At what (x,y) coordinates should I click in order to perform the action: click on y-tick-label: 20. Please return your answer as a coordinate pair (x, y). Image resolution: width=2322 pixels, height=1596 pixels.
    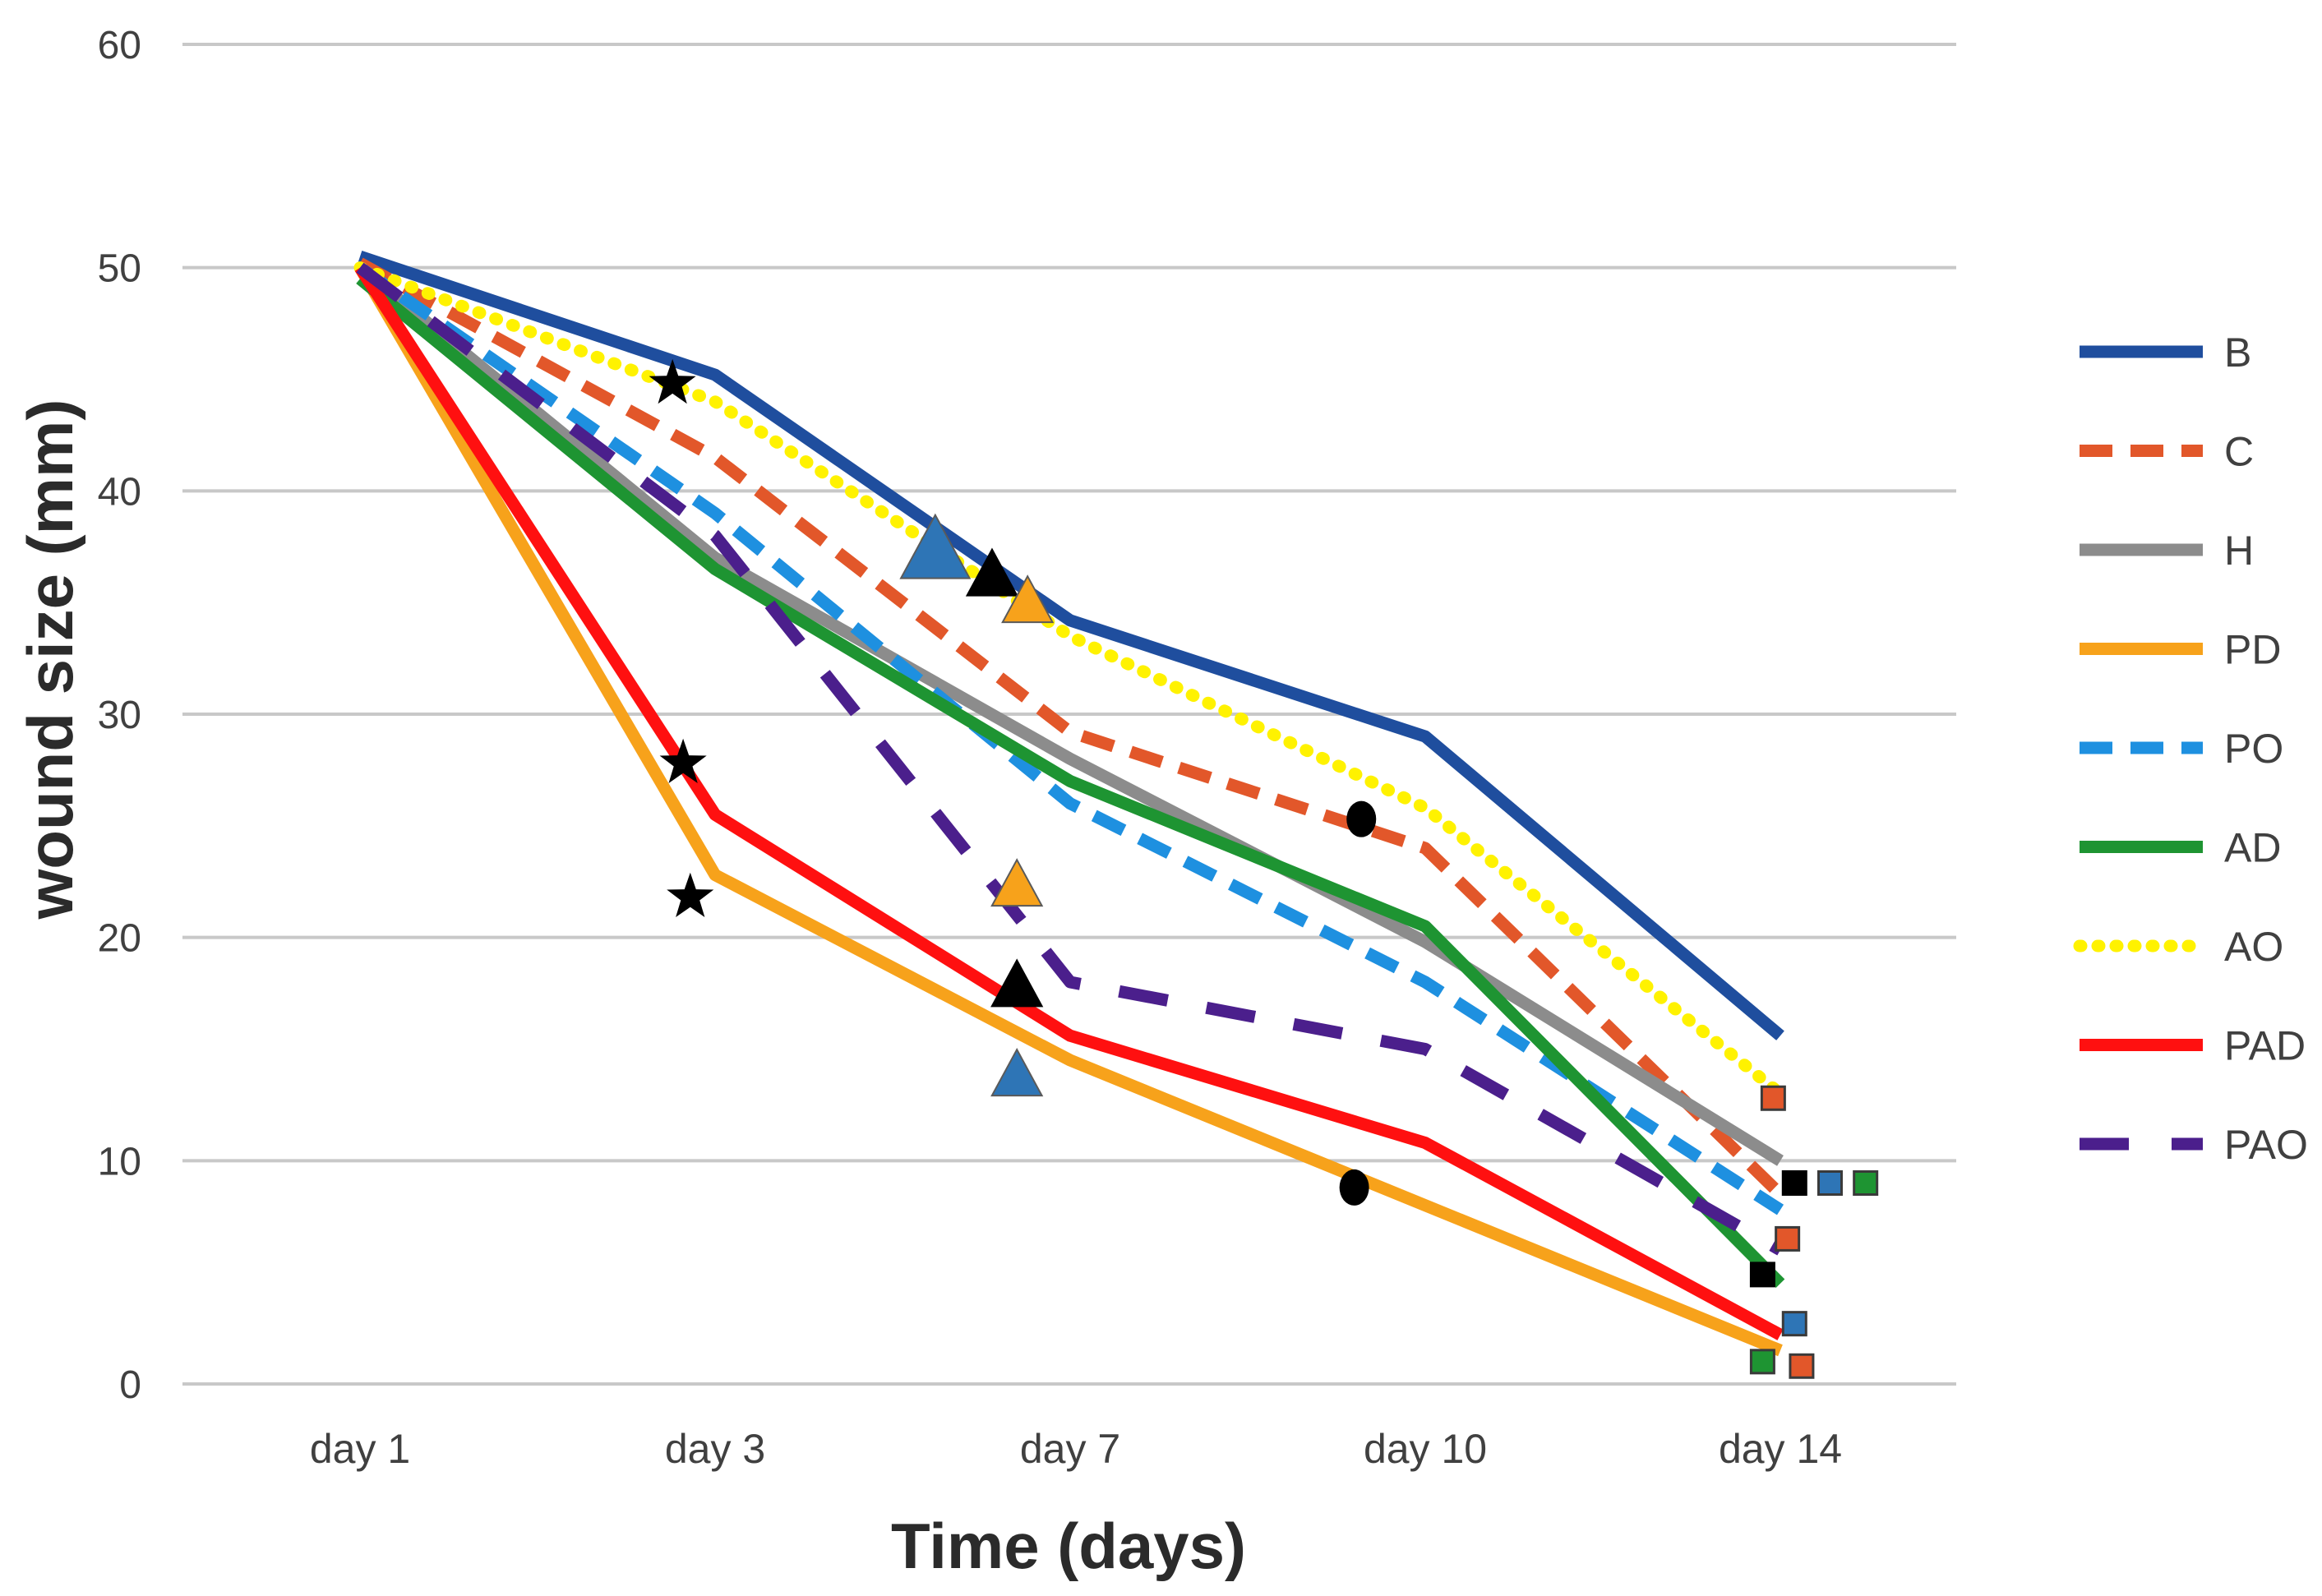
    Looking at the image, I should click on (119, 939).